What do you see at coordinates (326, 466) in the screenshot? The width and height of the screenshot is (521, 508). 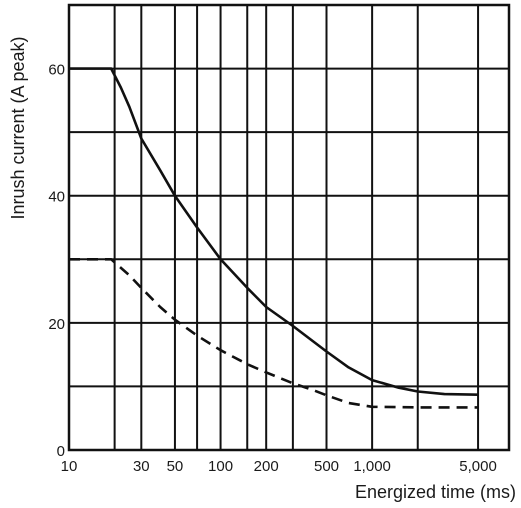 I see `x-tick-label: 500` at bounding box center [326, 466].